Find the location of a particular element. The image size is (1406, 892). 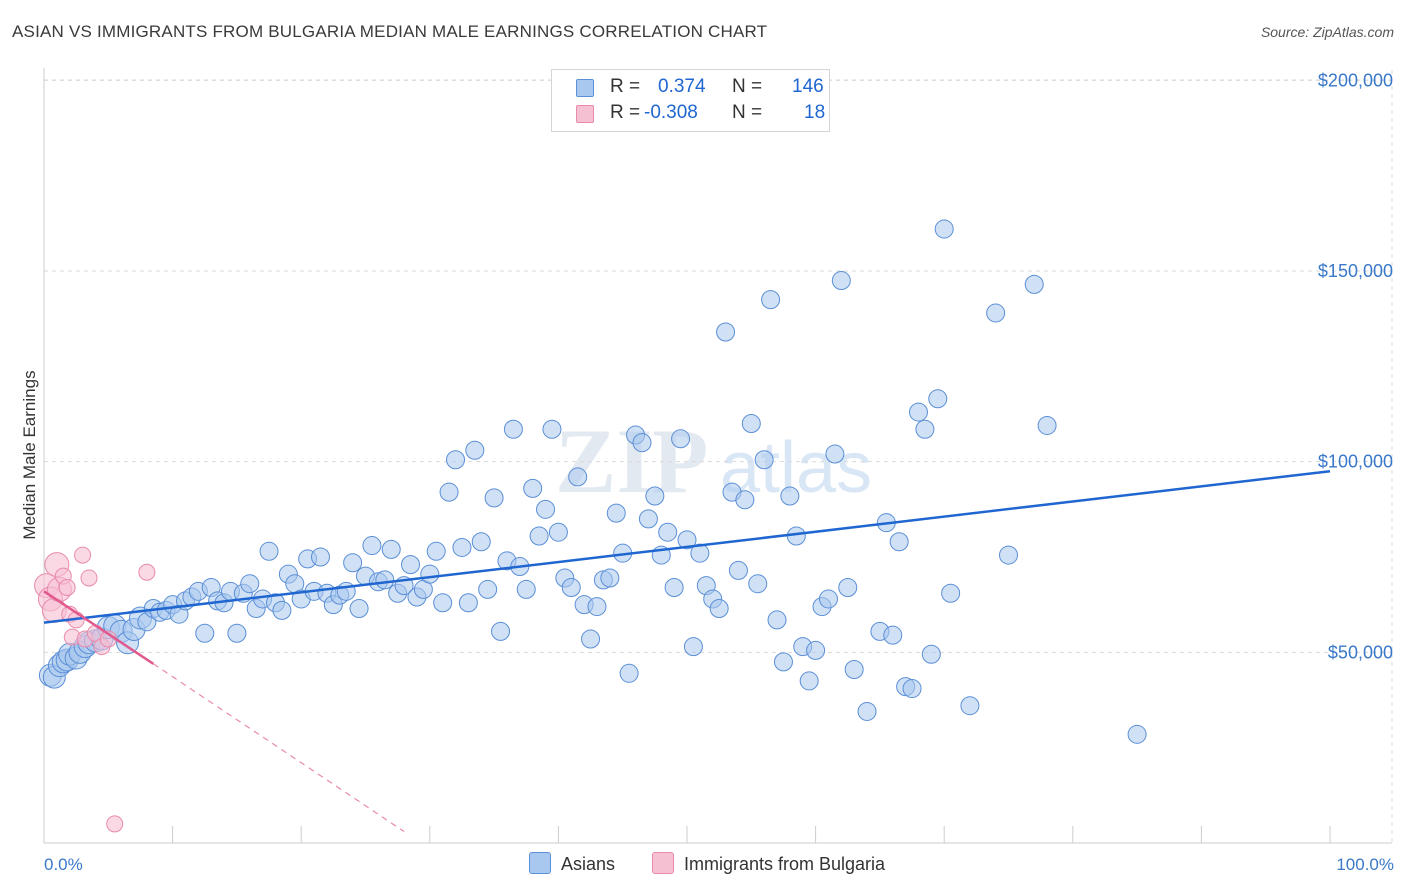

y-tick-label: $50,000 is located at coordinates (1360, 652).